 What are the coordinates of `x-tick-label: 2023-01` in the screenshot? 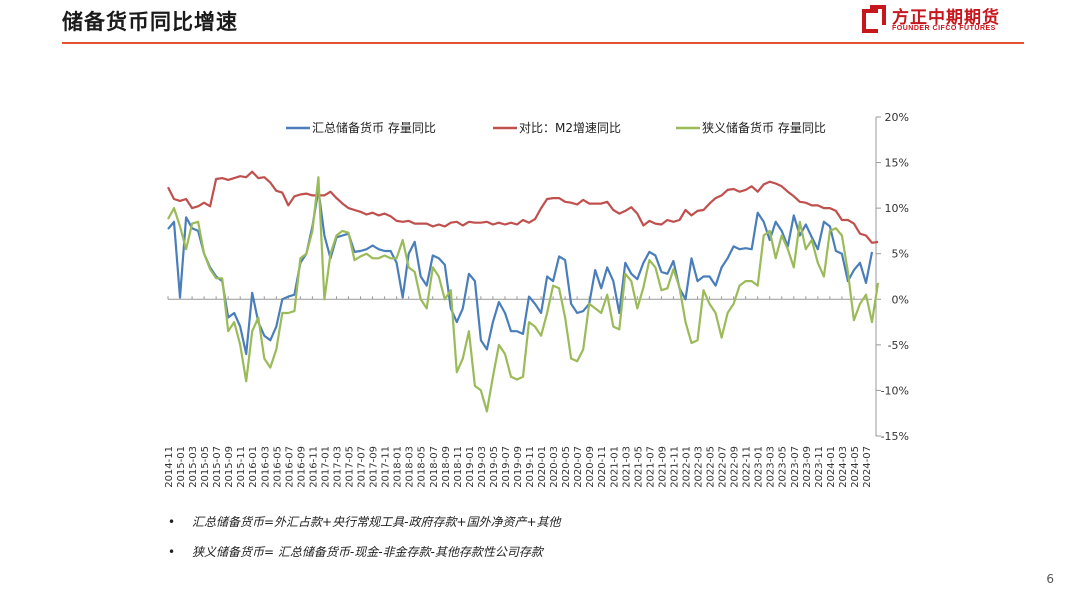 It's located at (759, 467).